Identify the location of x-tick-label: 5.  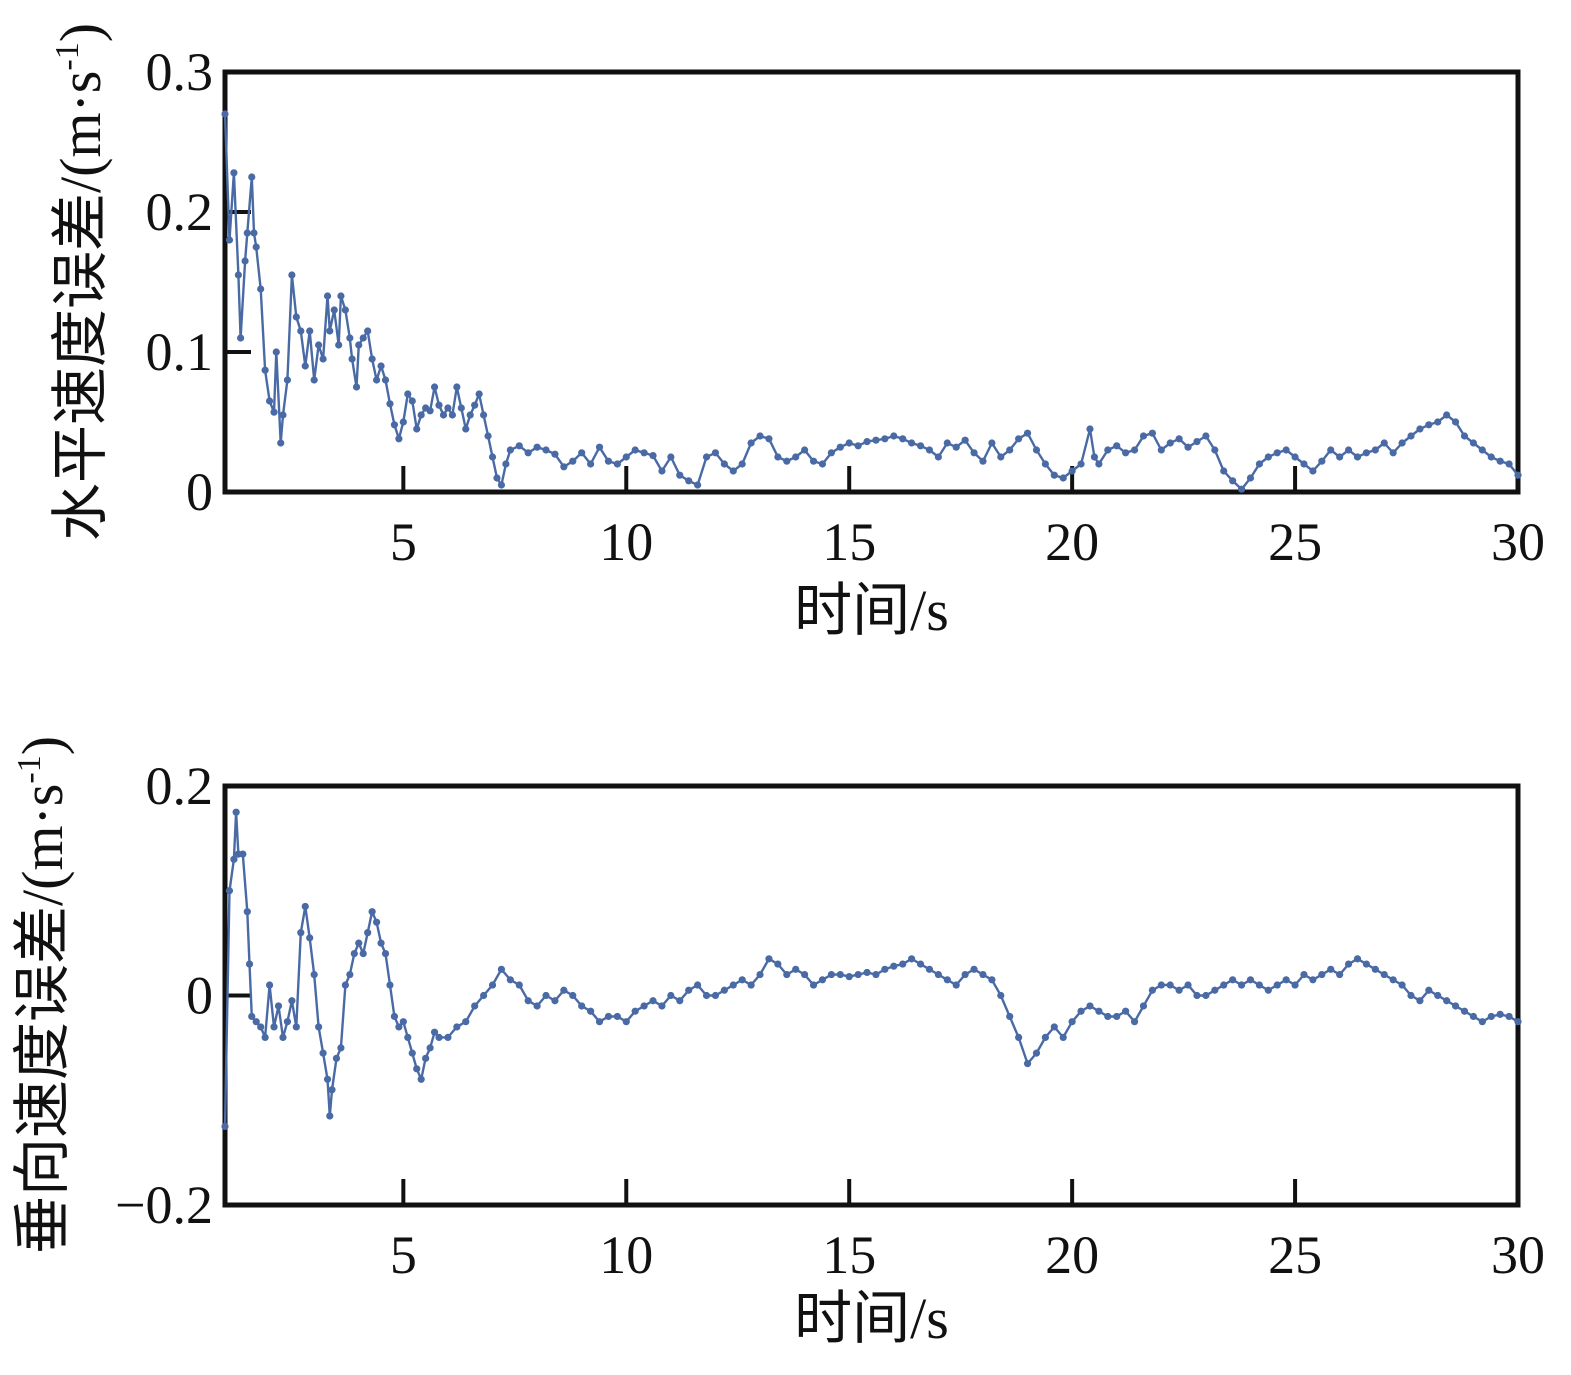
(403, 1255).